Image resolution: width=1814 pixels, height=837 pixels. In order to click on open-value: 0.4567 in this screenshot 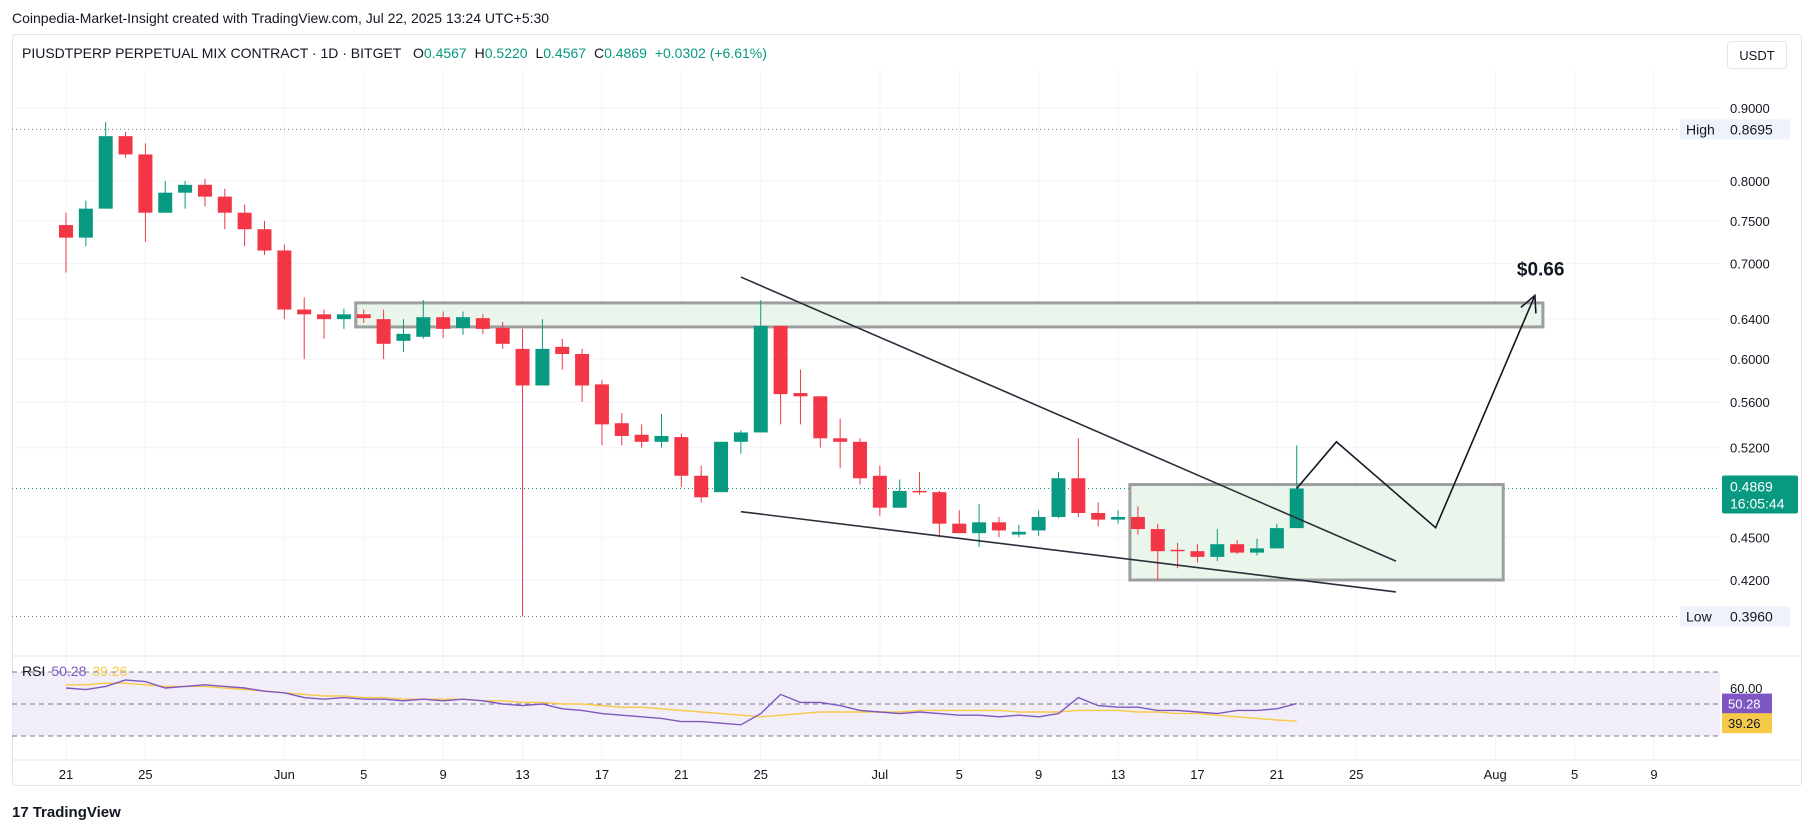, I will do `click(445, 53)`.